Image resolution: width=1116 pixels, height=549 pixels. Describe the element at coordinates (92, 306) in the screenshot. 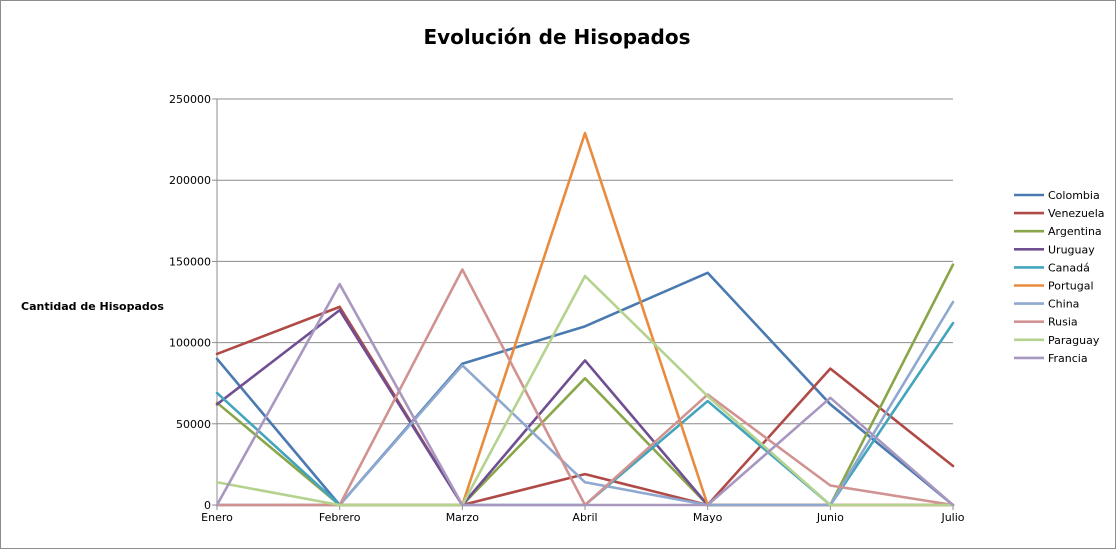

I see `y-axis-label: Cantidad de Hisopados` at that location.